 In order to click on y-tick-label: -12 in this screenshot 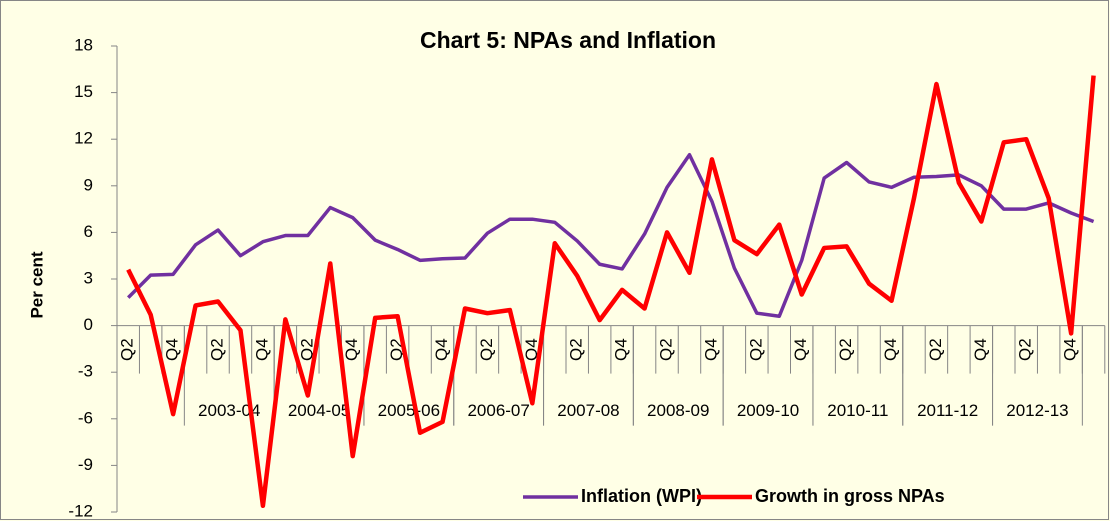, I will do `click(80, 510)`.